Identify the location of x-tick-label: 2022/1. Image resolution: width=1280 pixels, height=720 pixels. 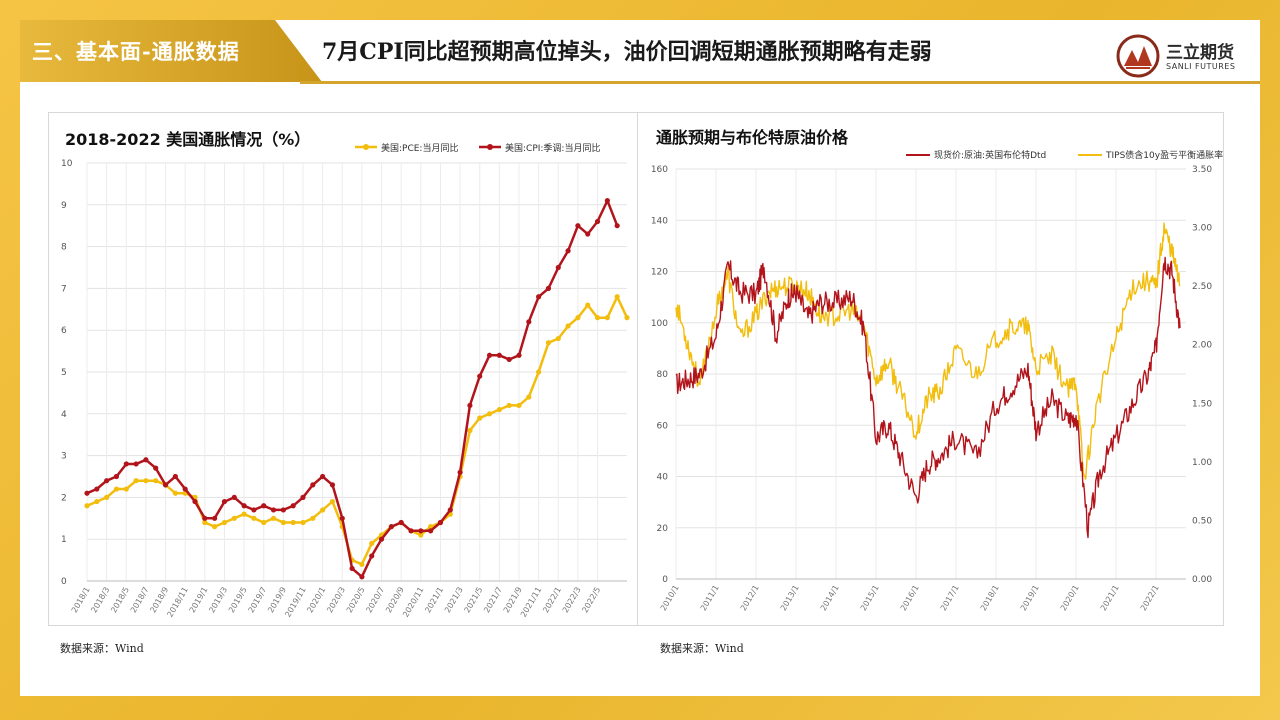
(1150, 598).